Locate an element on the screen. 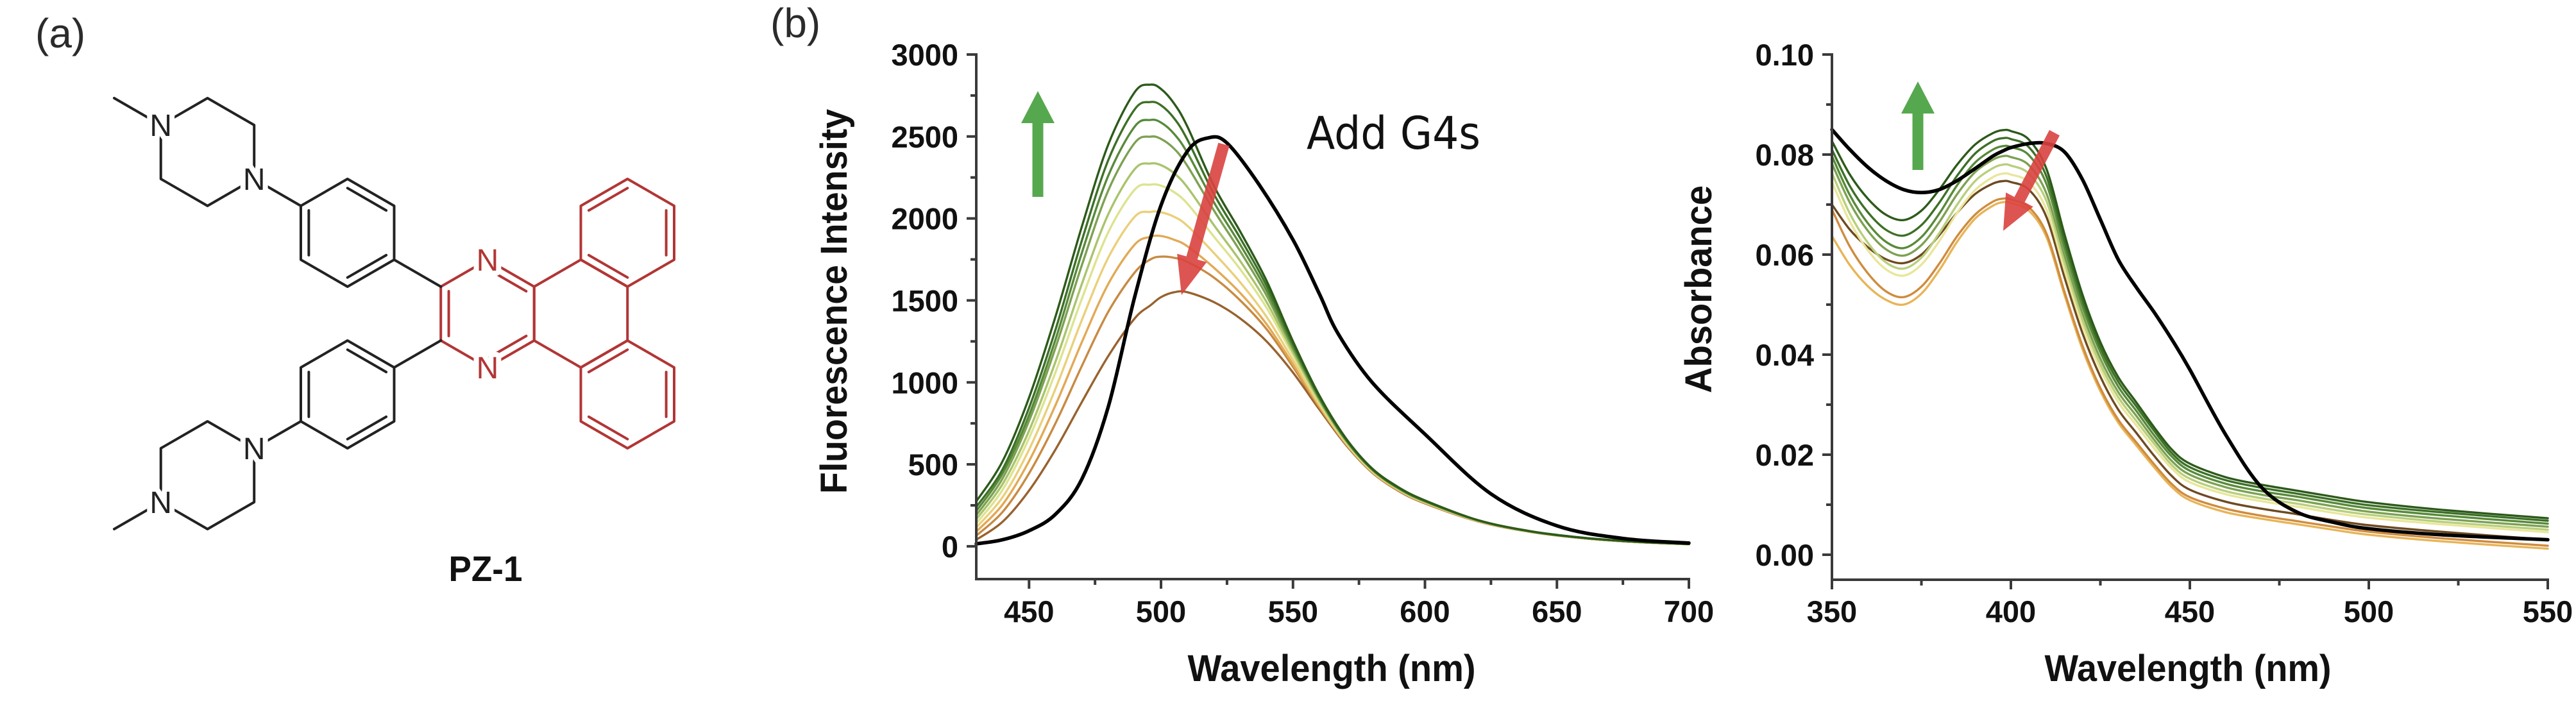  fluorescence-x-tick-label: 450 is located at coordinates (1029, 611).